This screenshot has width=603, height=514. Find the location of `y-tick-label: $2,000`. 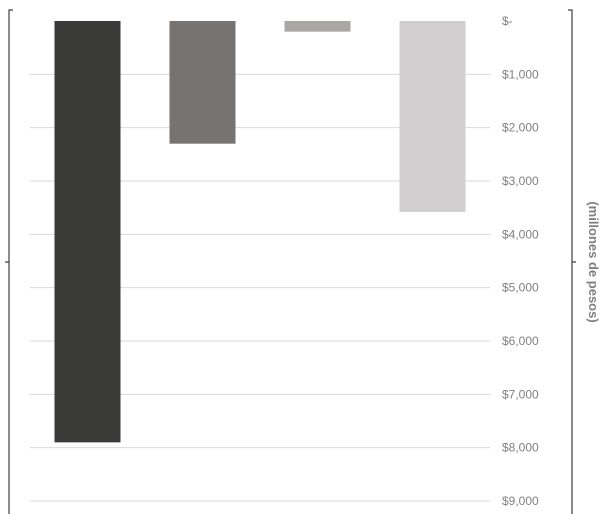

y-tick-label: $2,000 is located at coordinates (520, 128).